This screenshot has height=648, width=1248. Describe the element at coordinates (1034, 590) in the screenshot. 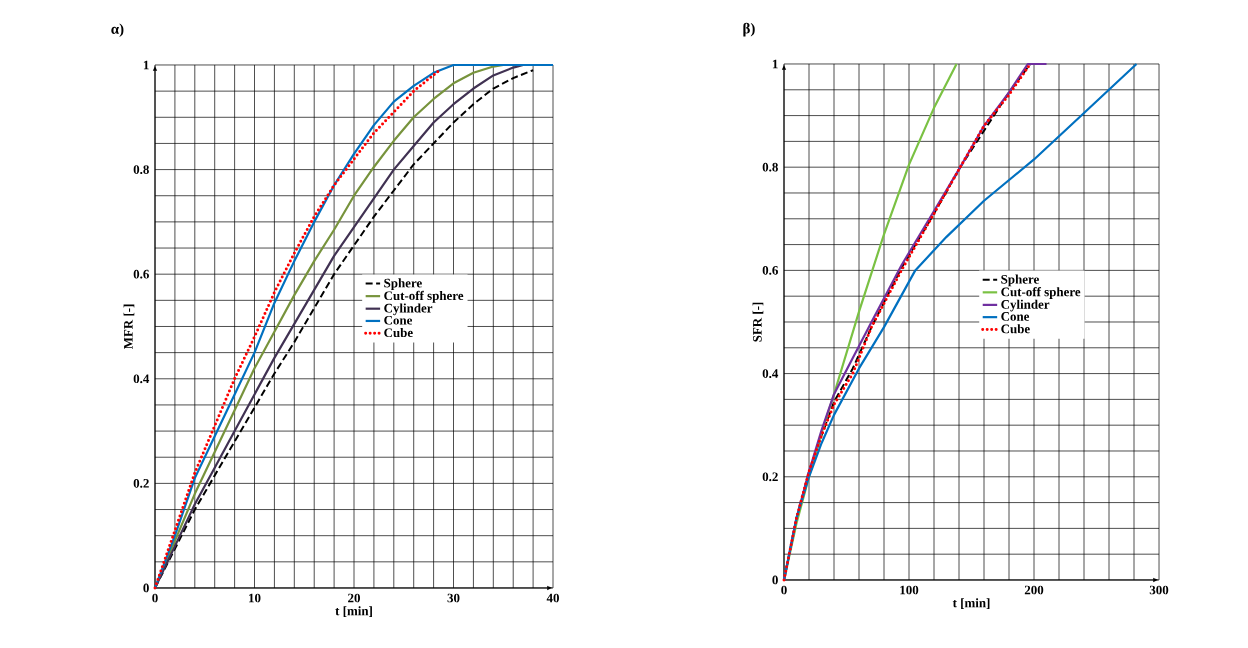

I see `x-tick-label: 200` at that location.